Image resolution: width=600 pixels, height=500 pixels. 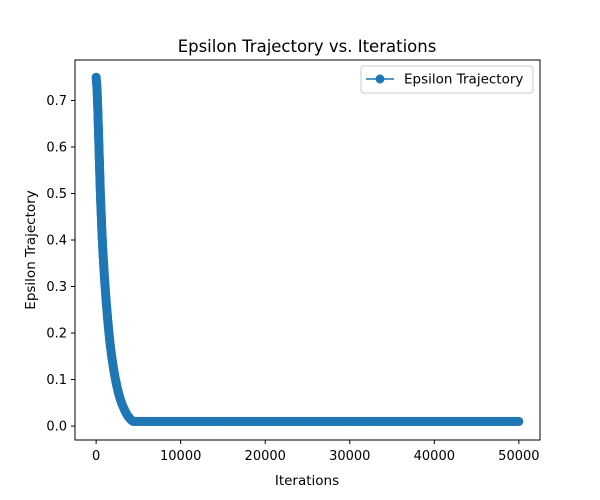 What do you see at coordinates (31, 249) in the screenshot?
I see `y-axis-label: Epsilon Trajectory` at bounding box center [31, 249].